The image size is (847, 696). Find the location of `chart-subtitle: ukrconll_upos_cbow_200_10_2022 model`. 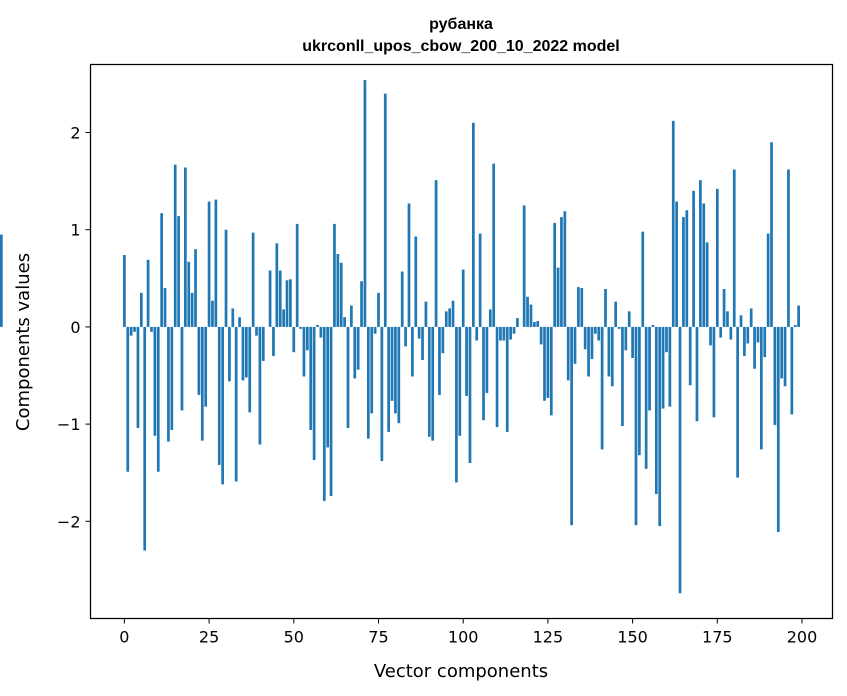

chart-subtitle: ukrconll_upos_cbow_200_10_2022 model is located at coordinates (460, 46).